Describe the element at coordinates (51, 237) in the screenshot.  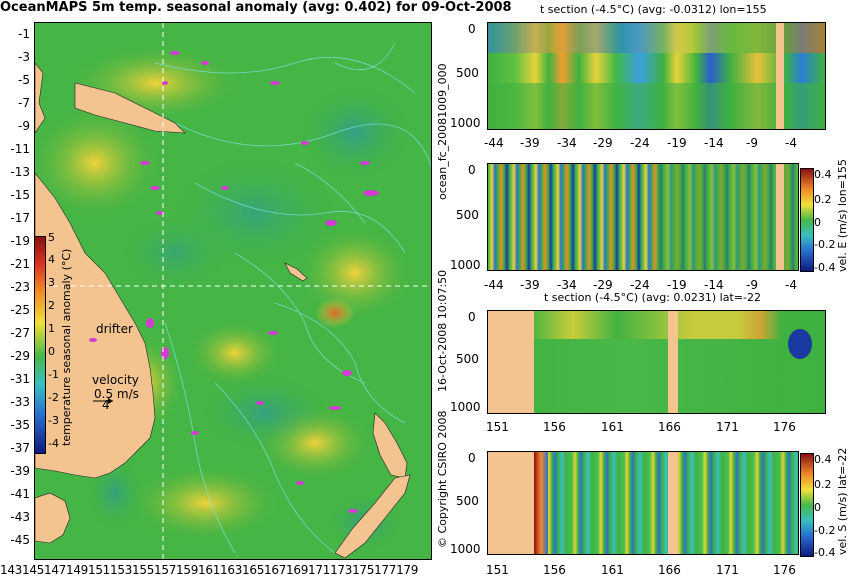
I see `map-cb-tick: 5` at that location.